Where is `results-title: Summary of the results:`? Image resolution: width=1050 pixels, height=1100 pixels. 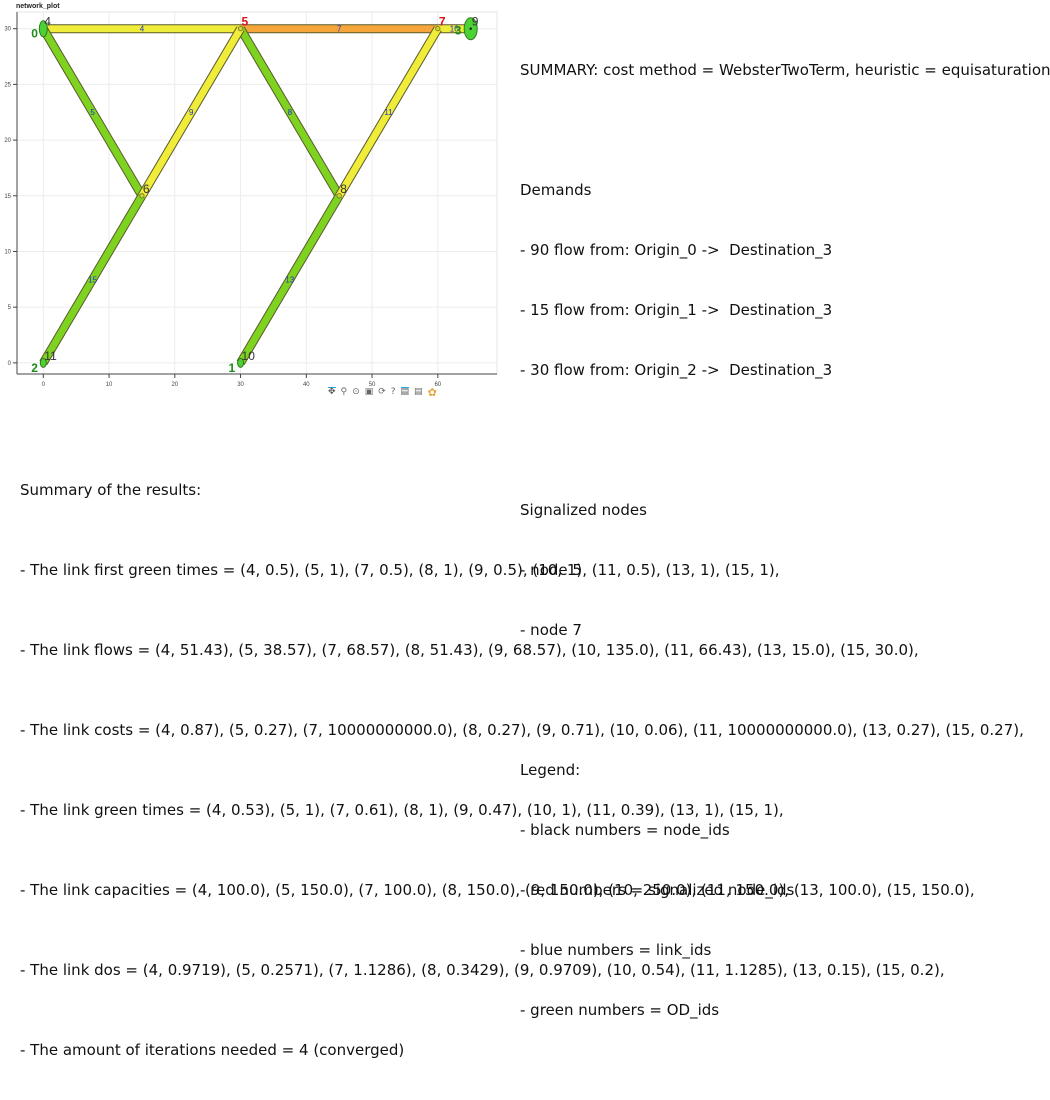
results-title: Summary of the results: is located at coordinates (111, 490).